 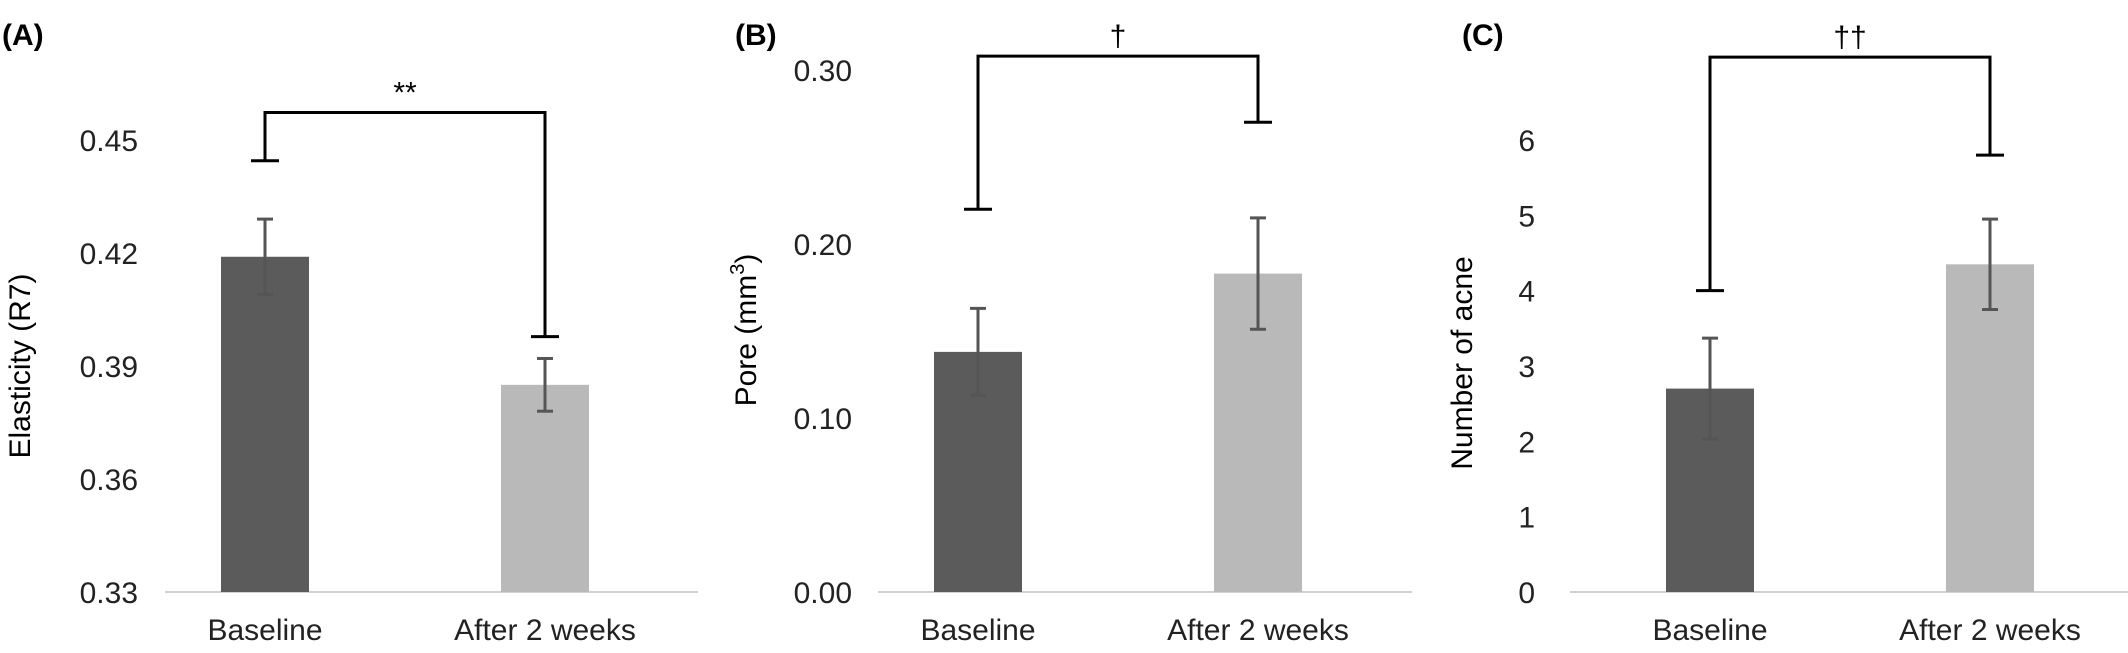 I want to click on significance-marker: †, so click(x=1118, y=36).